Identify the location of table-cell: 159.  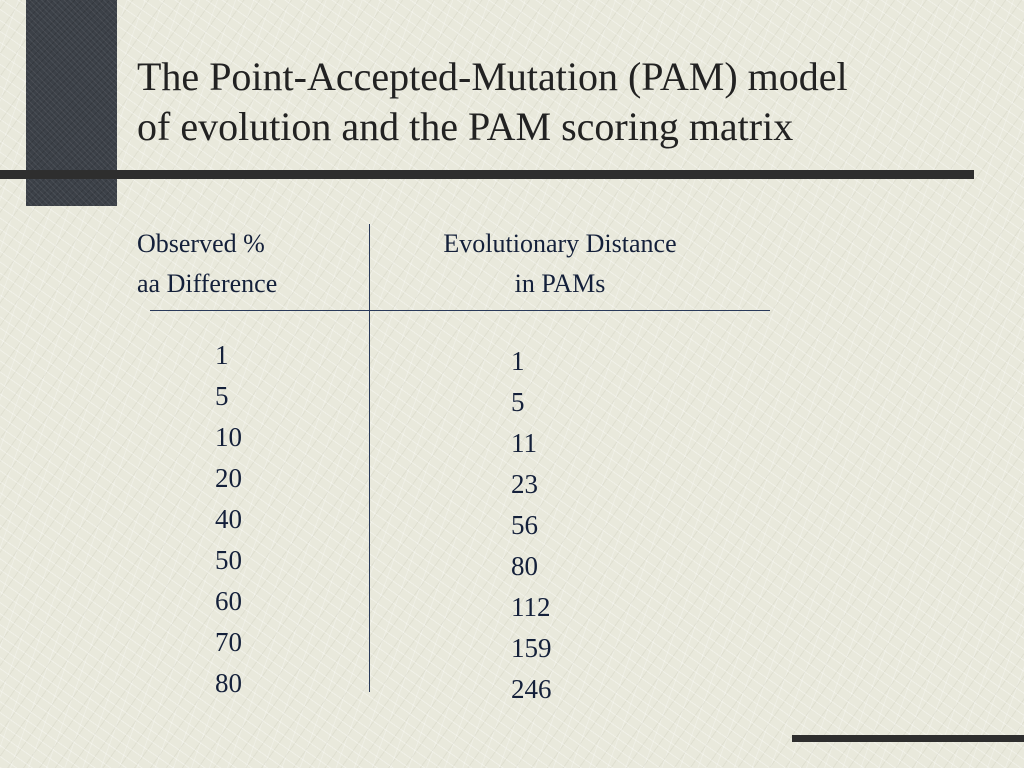
(531, 648).